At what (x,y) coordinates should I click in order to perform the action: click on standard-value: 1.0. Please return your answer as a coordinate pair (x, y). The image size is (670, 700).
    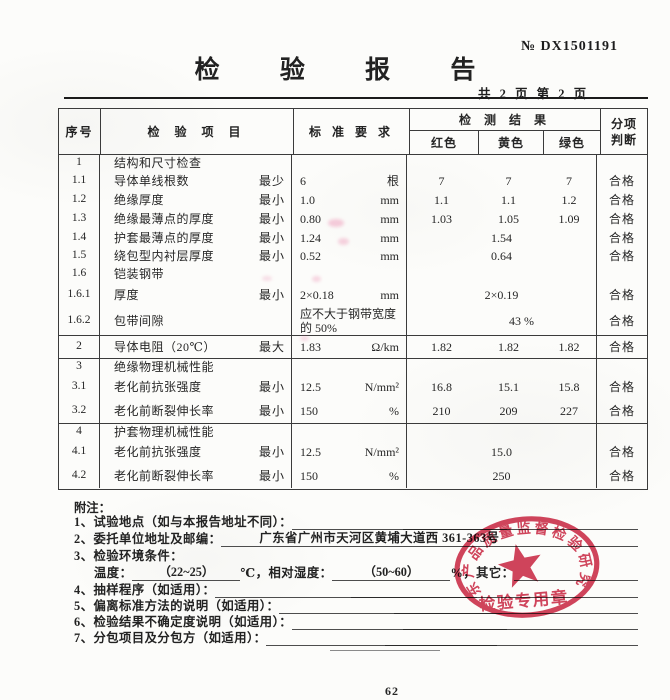
    Looking at the image, I should click on (307, 199).